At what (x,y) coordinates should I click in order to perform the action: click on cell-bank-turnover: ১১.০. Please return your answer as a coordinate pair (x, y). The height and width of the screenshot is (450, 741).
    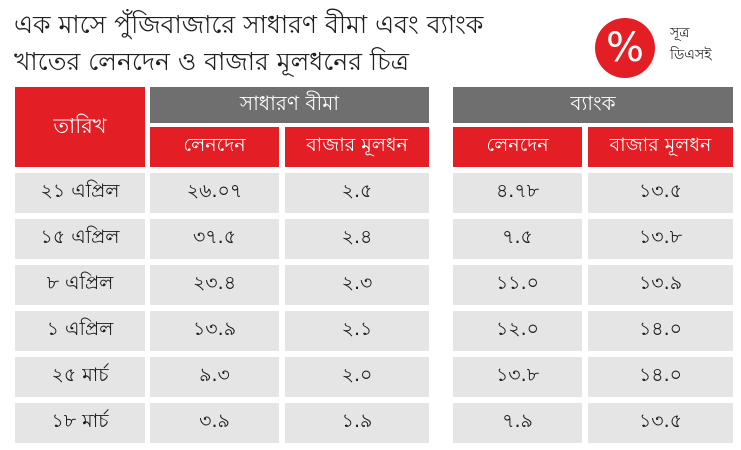
    Looking at the image, I should click on (517, 285).